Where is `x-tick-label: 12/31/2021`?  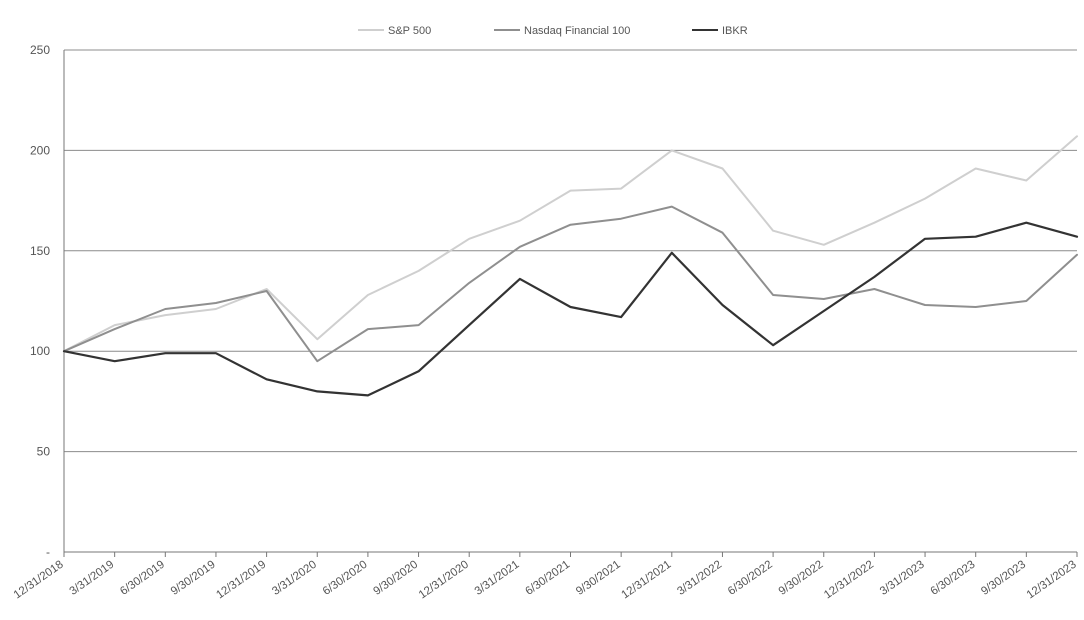
x-tick-label: 12/31/2021 is located at coordinates (646, 580).